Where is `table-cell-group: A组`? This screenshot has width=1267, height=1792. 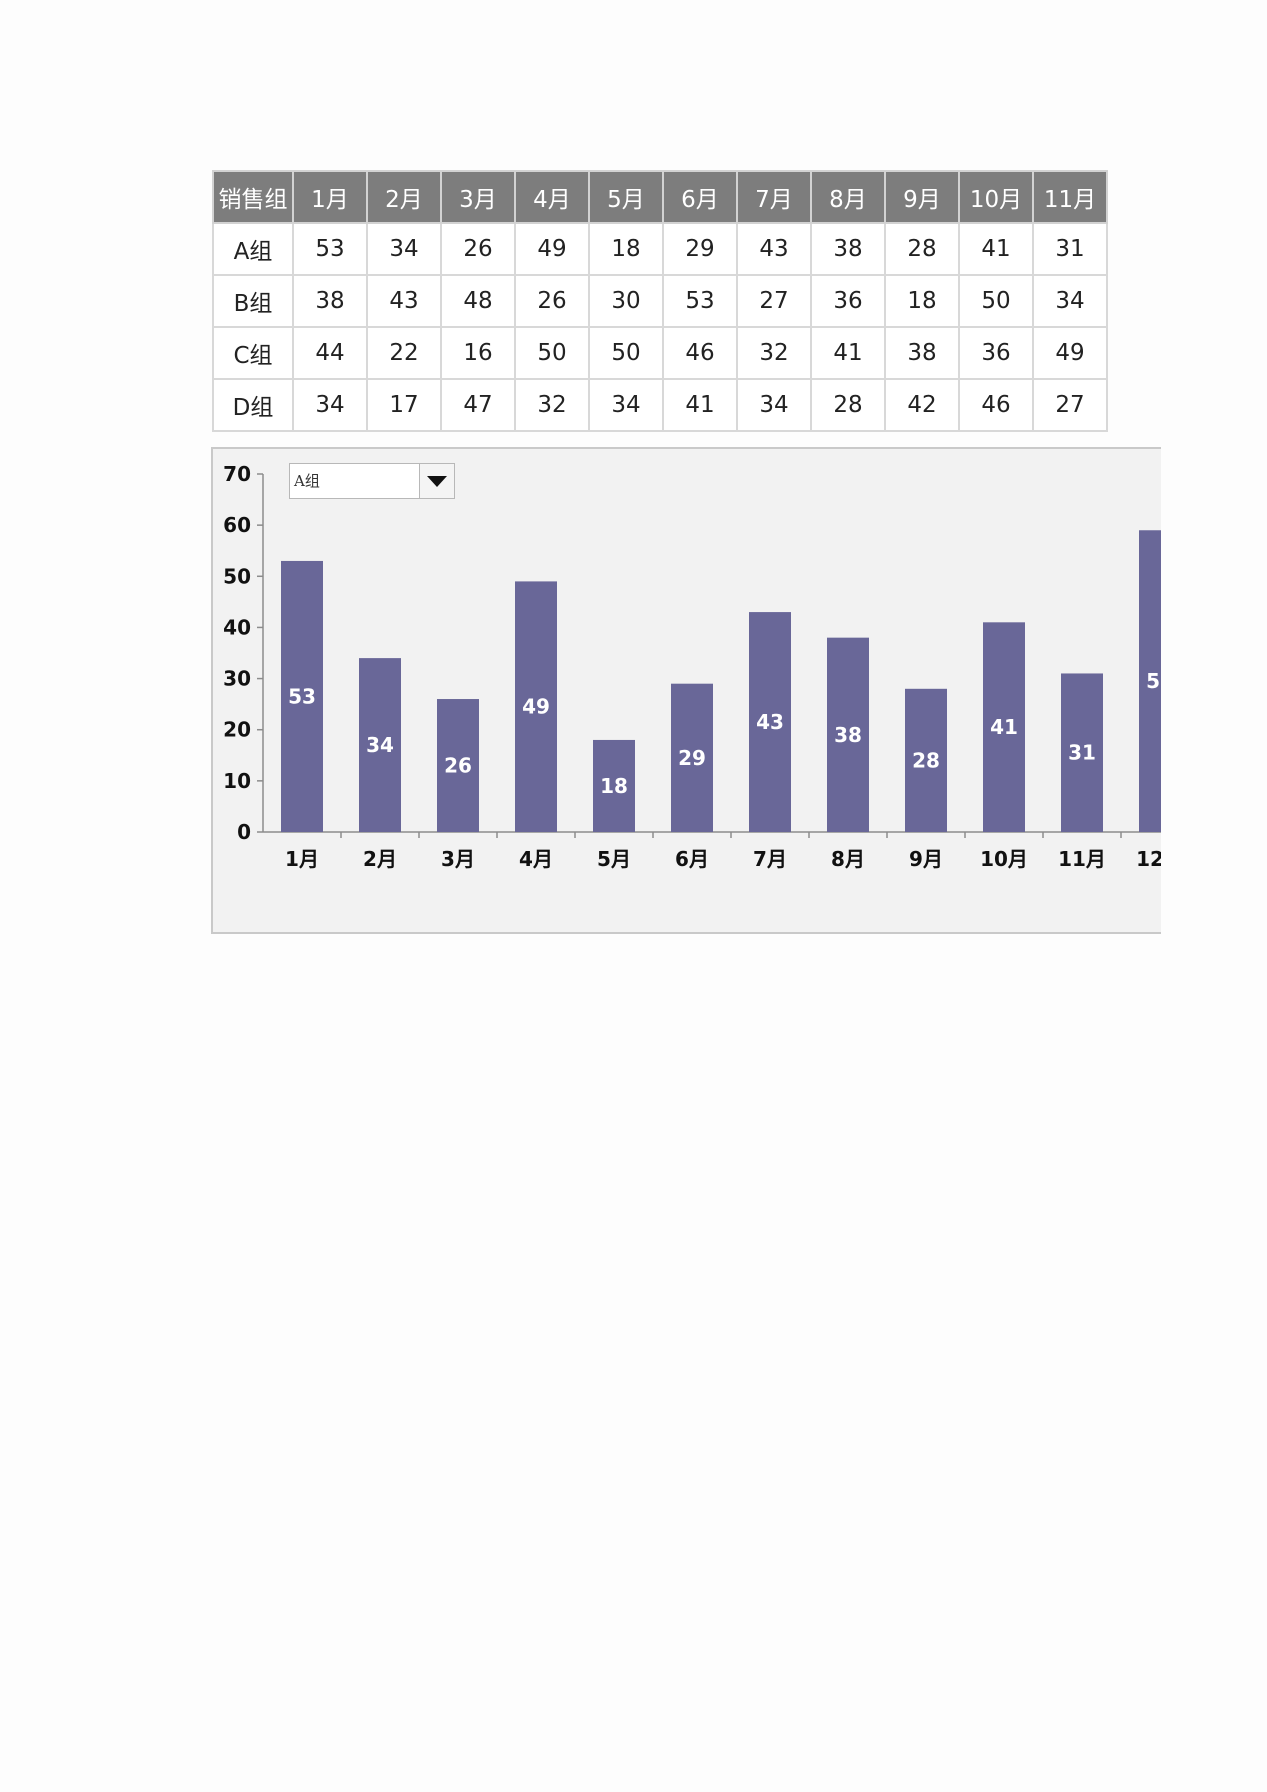 table-cell-group: A组 is located at coordinates (253, 249).